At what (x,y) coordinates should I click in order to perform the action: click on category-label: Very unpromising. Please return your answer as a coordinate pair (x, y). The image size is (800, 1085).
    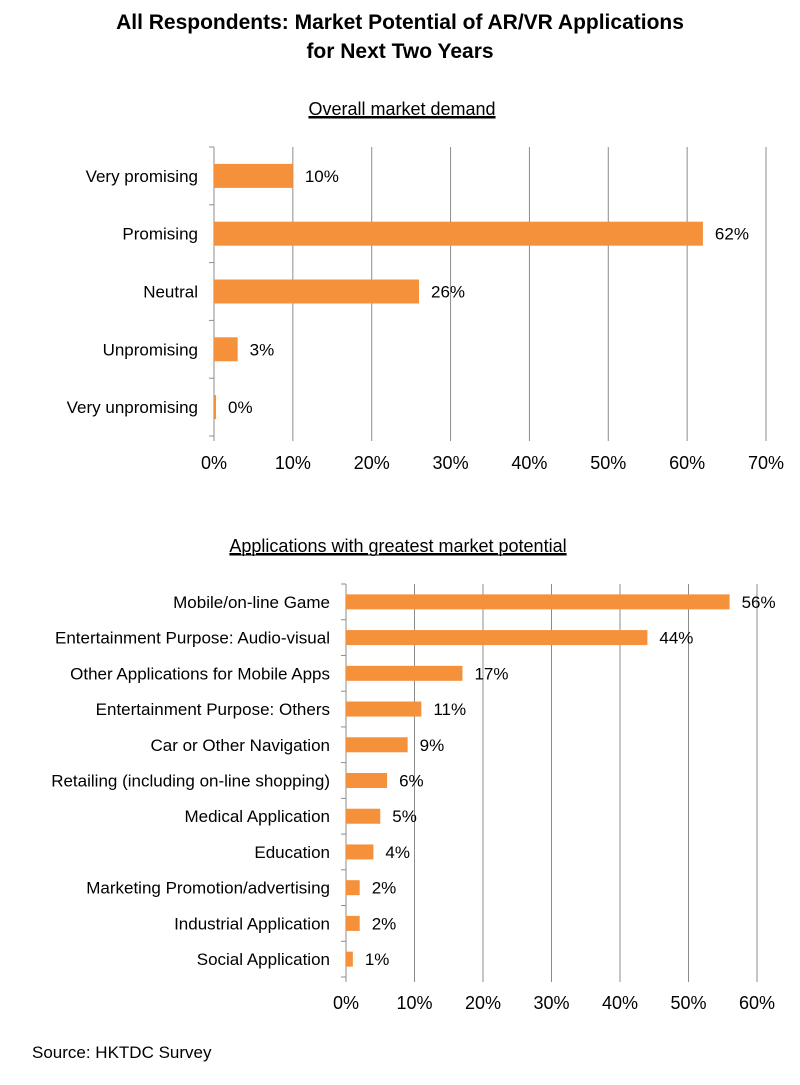
    Looking at the image, I should click on (132, 407).